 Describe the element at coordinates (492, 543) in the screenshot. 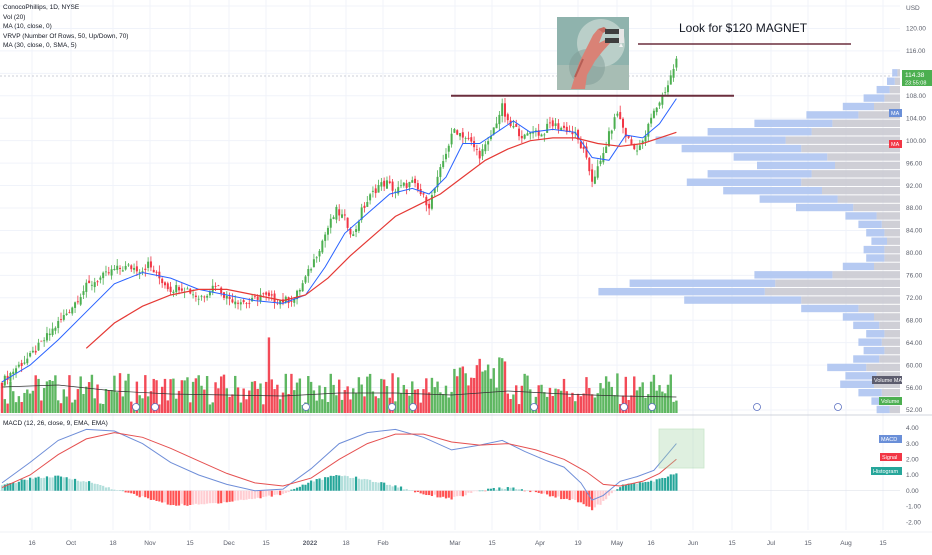

I see `time-tick-label: 15` at that location.